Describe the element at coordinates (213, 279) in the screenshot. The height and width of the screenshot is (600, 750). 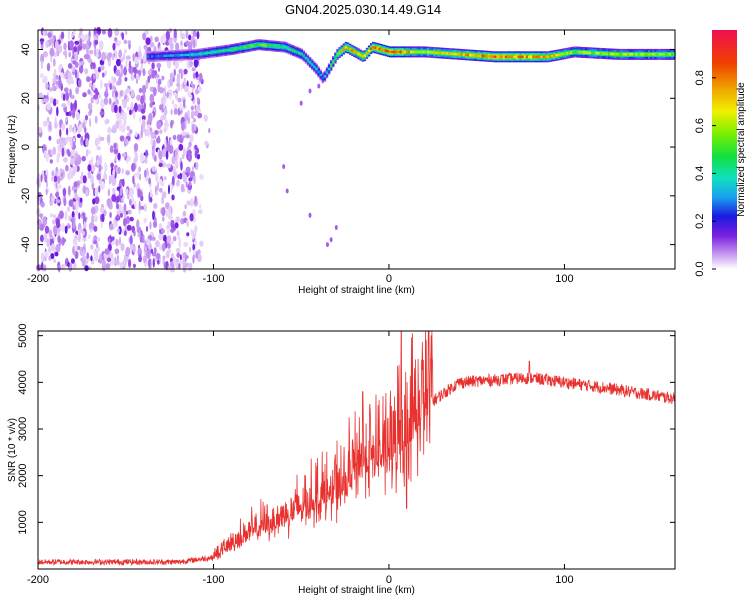
I see `x-tick-label: -100` at that location.